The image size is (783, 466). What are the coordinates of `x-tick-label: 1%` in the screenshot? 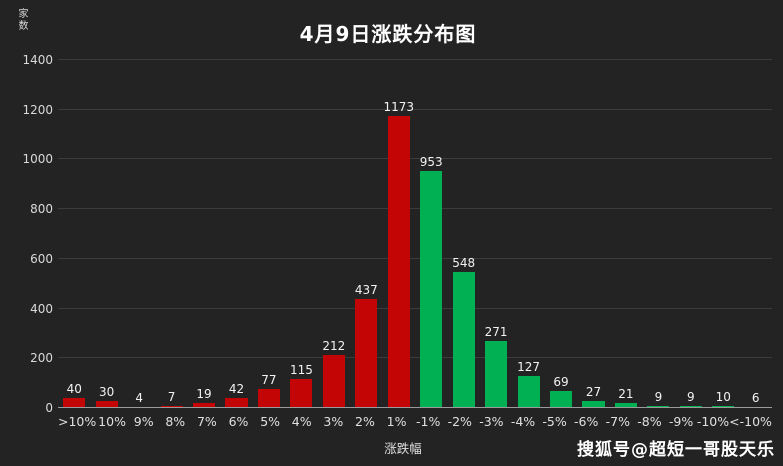 It's located at (396, 421).